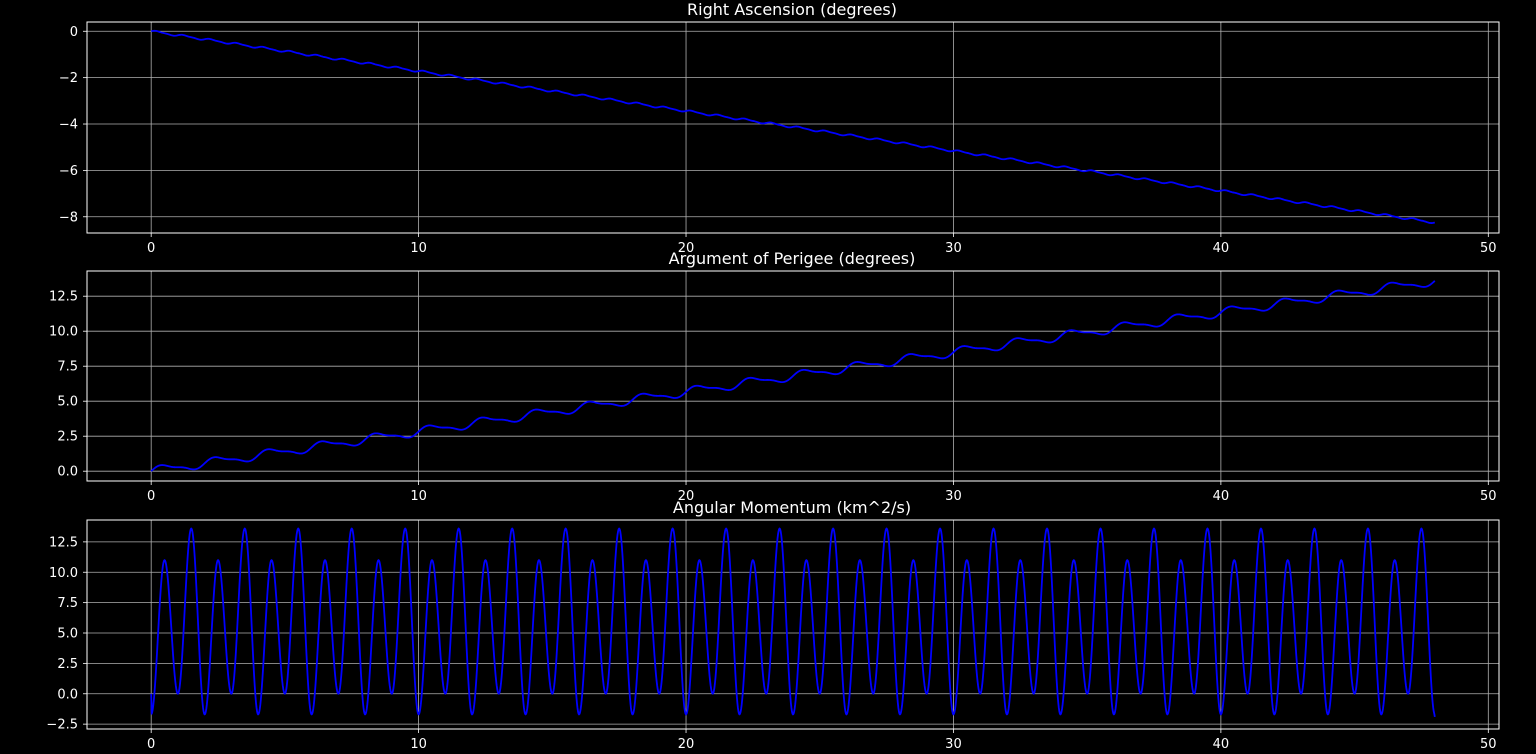  What do you see at coordinates (74, 32) in the screenshot?
I see `y-tick-label: 0` at bounding box center [74, 32].